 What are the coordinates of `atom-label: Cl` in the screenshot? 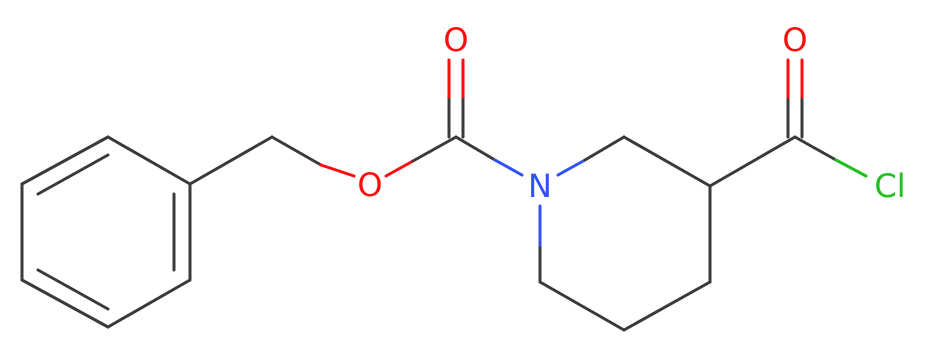 It's located at (889, 186).